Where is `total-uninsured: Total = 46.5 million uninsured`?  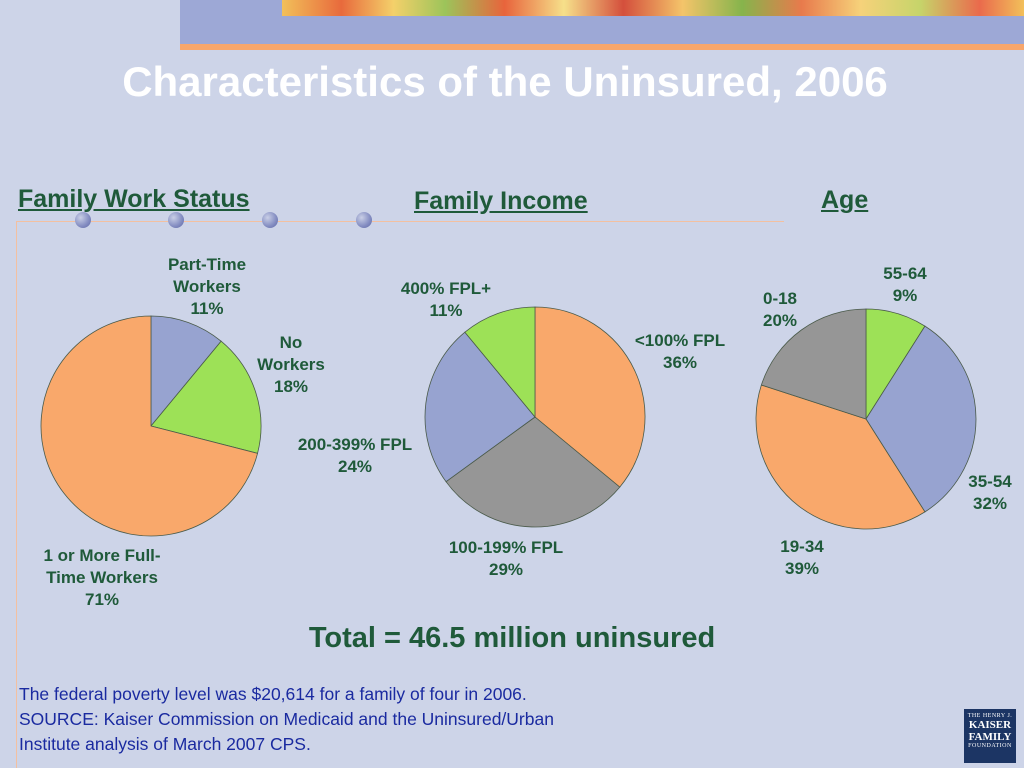
total-uninsured: Total = 46.5 million uninsured is located at coordinates (512, 638).